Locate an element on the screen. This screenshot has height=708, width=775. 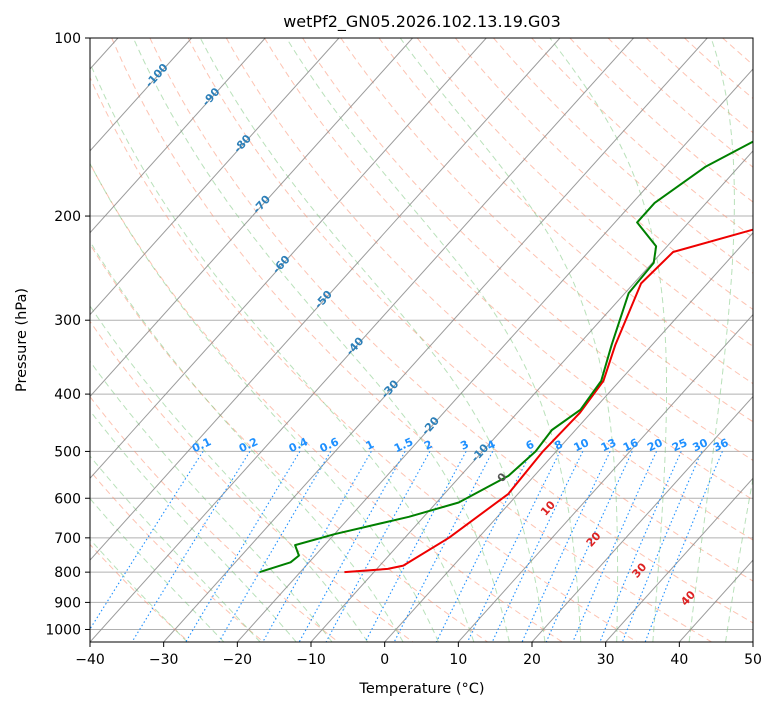
mixing-ratio-label: 13 is located at coordinates (608, 445).